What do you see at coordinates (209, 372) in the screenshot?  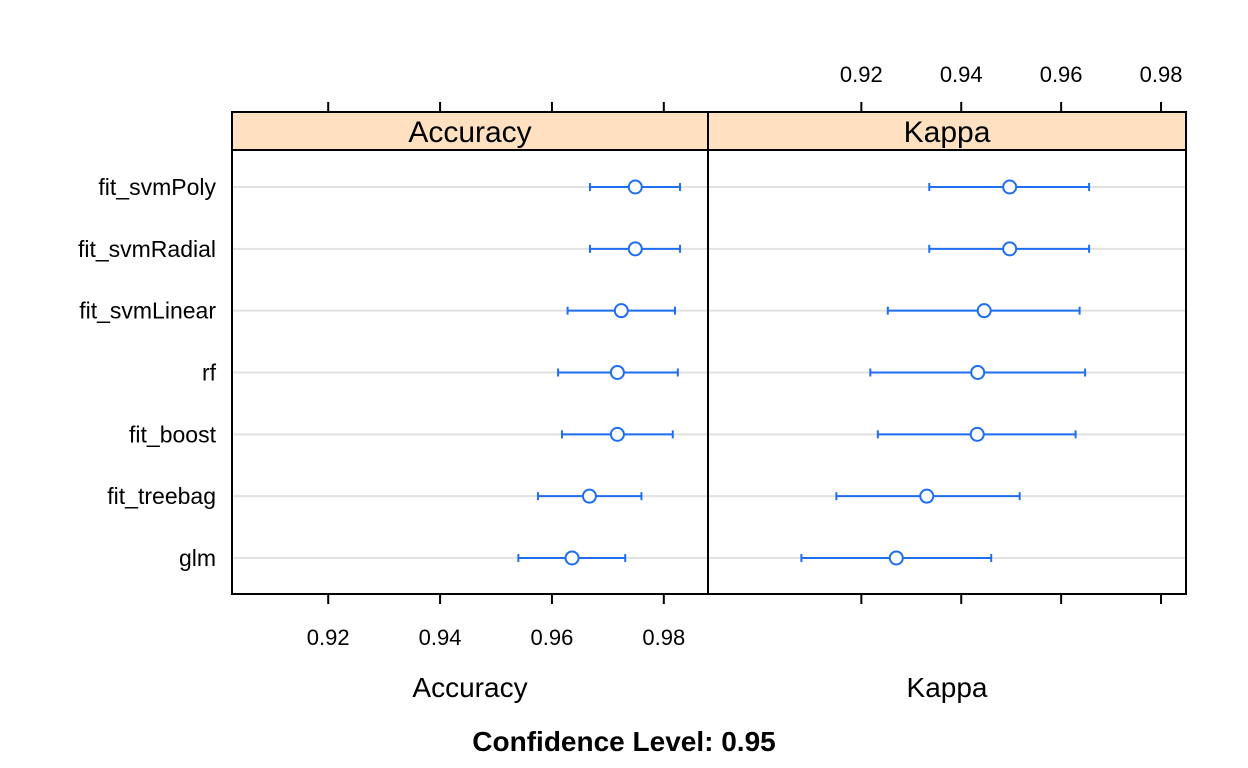 I see `model-label: rf` at bounding box center [209, 372].